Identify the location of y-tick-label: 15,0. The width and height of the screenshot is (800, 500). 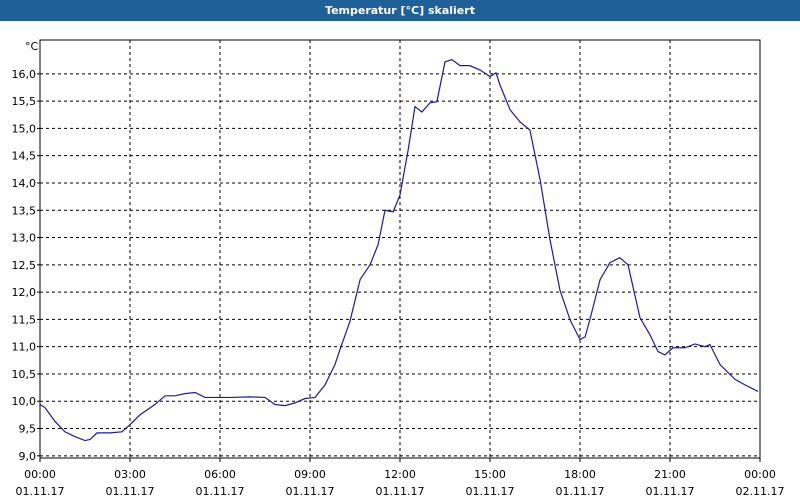
(24, 128).